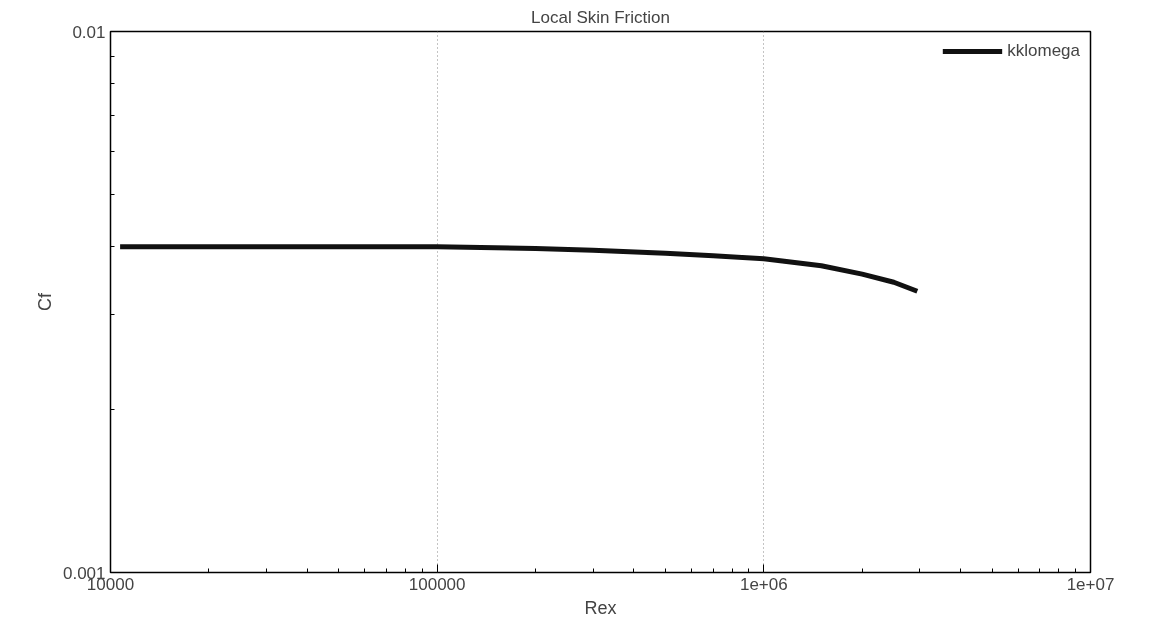  I want to click on x-tick-label: 100000, so click(437, 584).